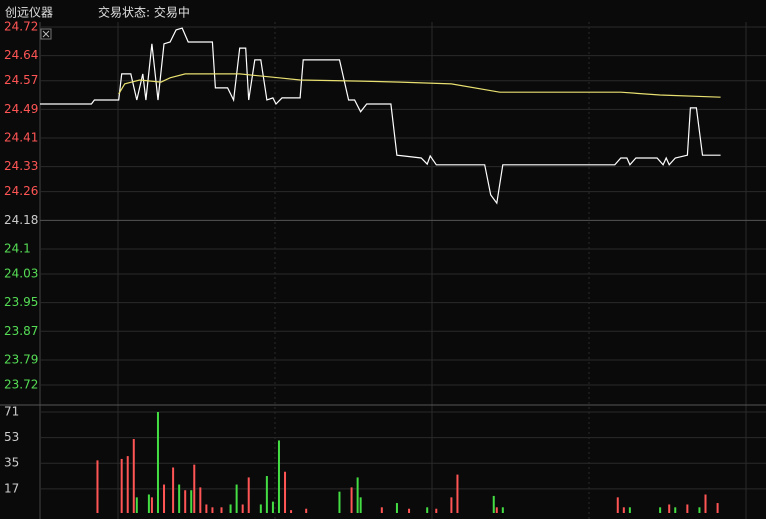  Describe the element at coordinates (21, 331) in the screenshot. I see `y-tick-label: 23.87` at that location.